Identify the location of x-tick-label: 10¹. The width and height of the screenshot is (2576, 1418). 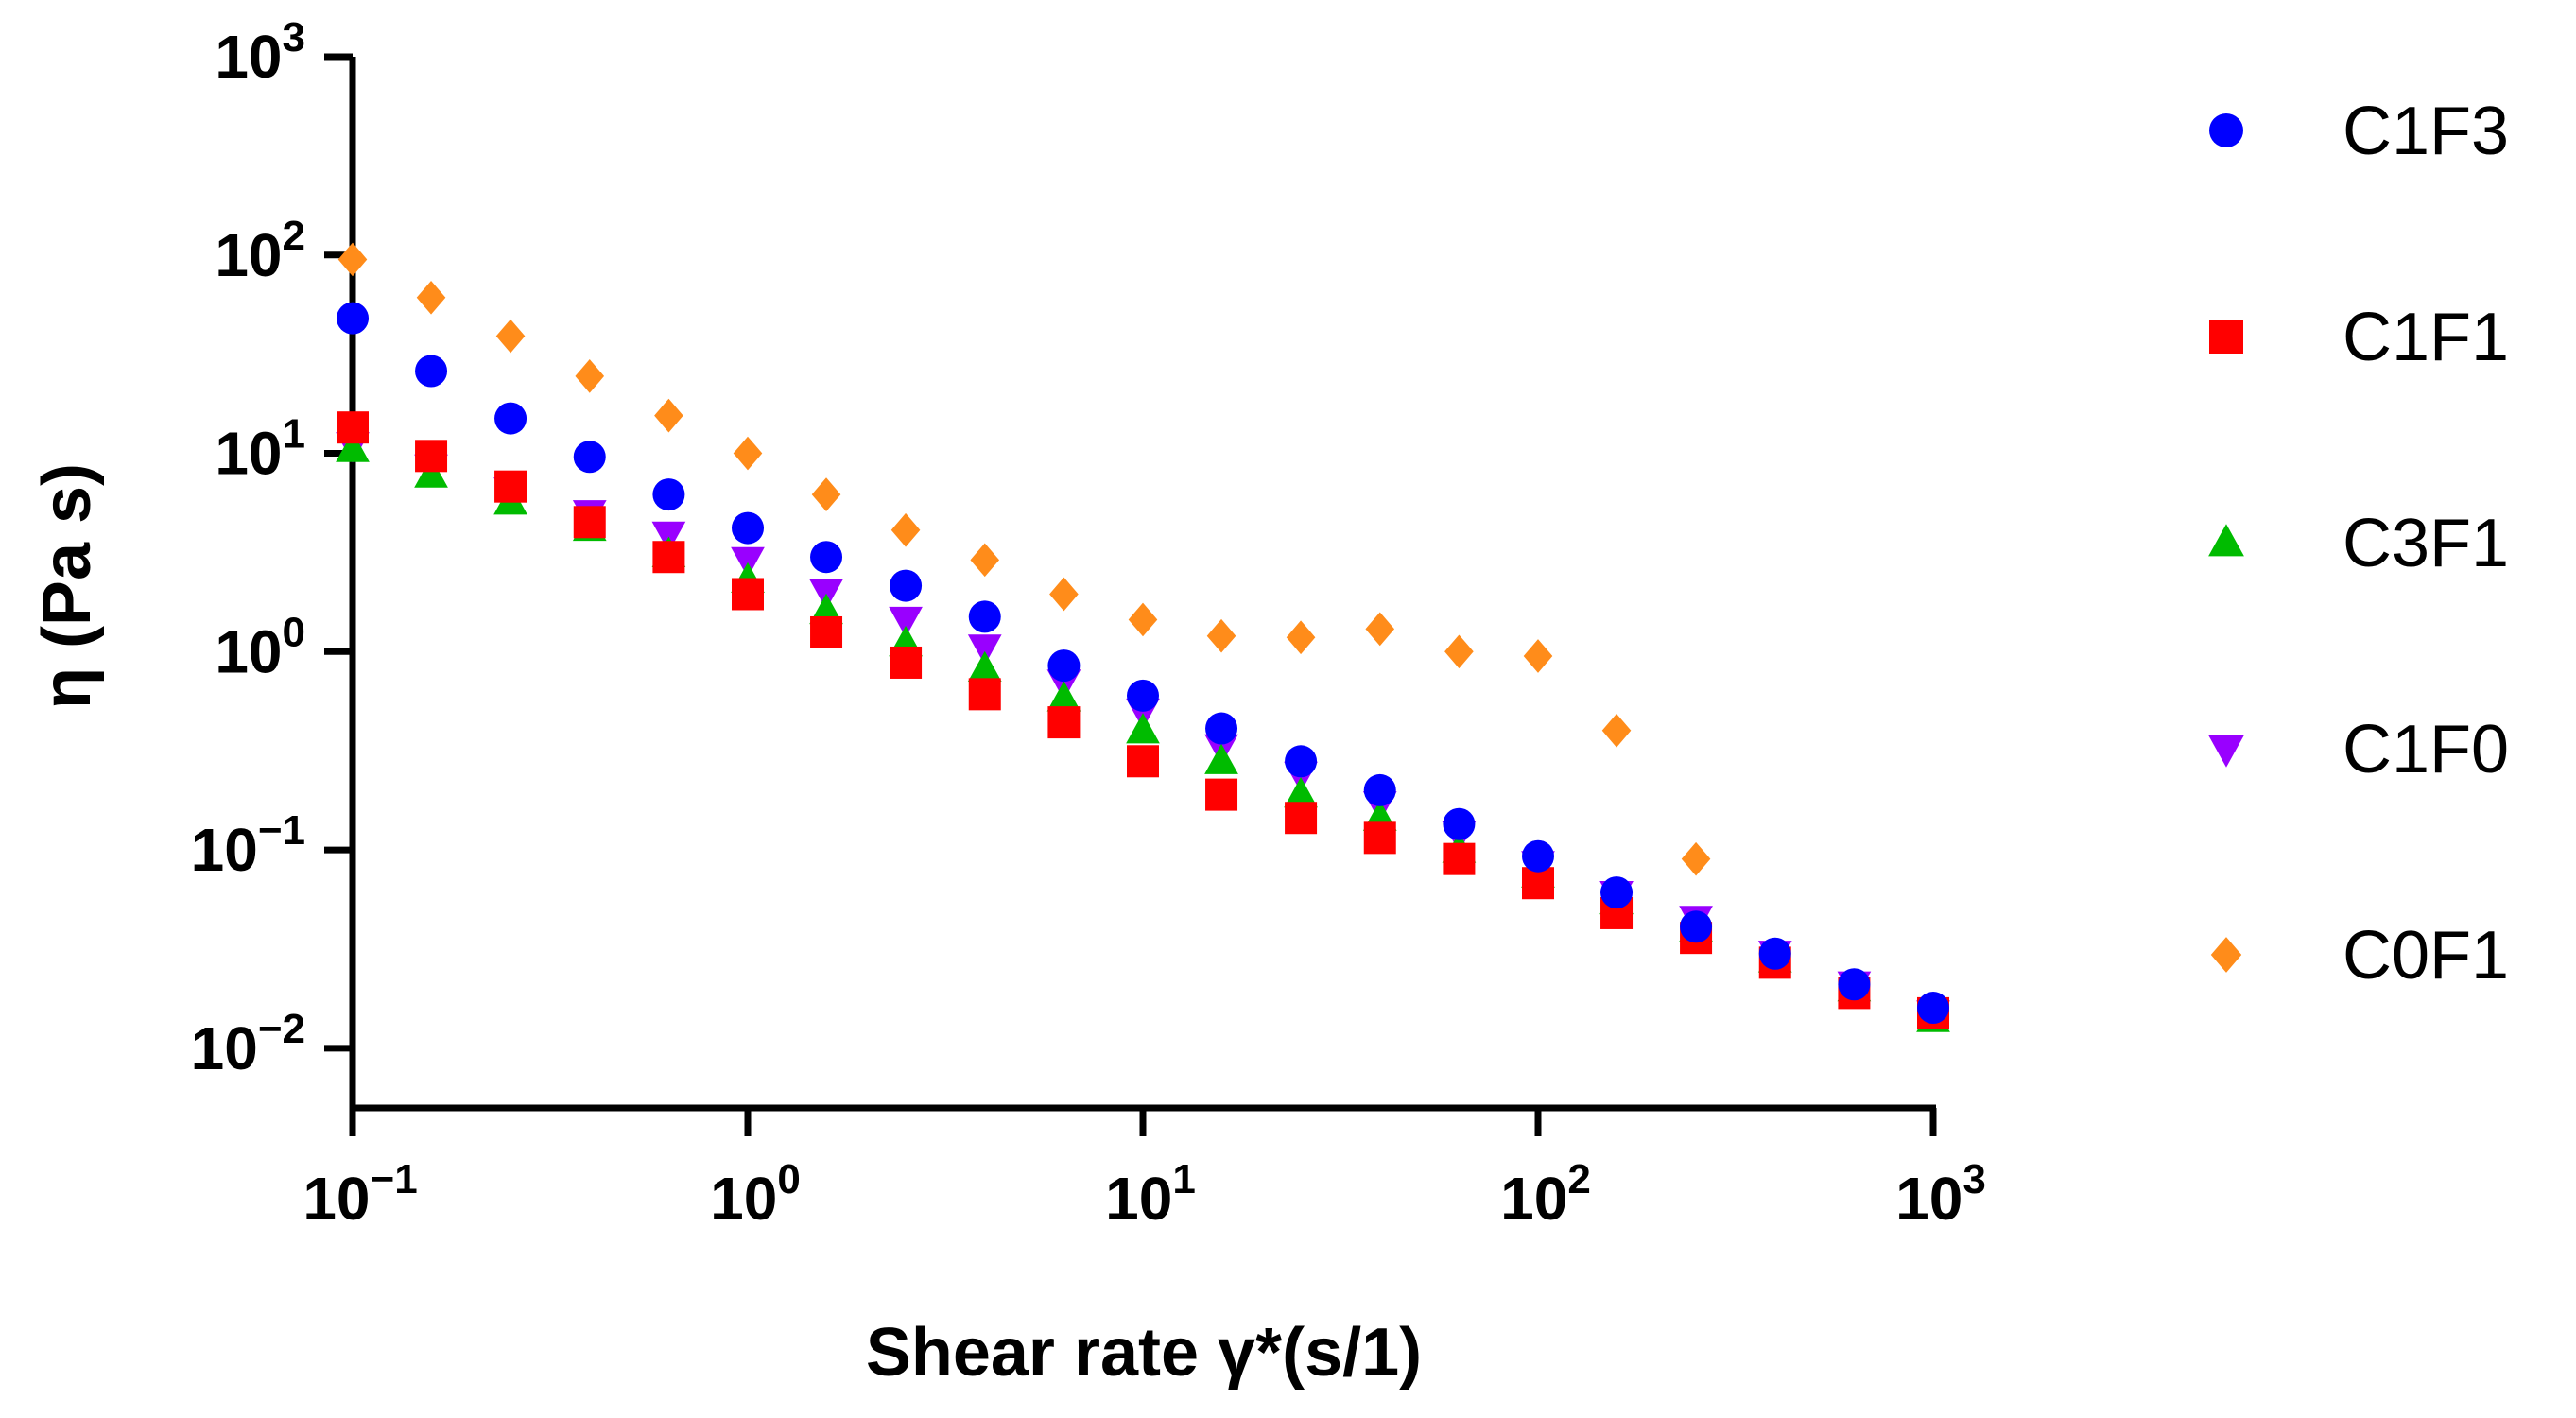
(1150, 1194).